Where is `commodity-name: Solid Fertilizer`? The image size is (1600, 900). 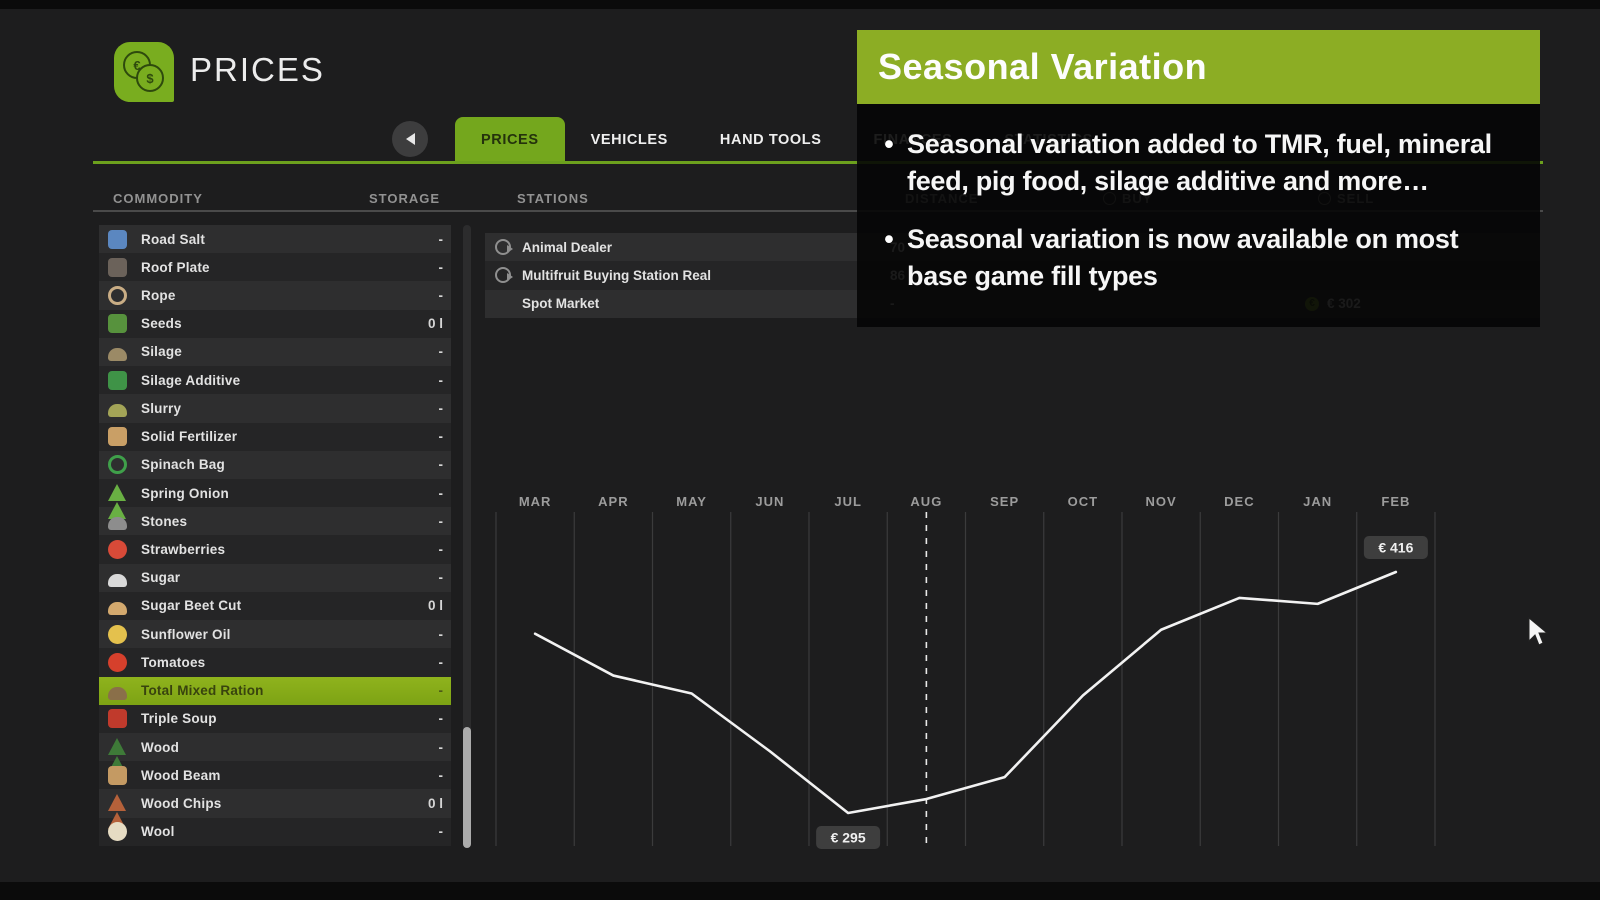 commodity-name: Solid Fertilizer is located at coordinates (189, 437).